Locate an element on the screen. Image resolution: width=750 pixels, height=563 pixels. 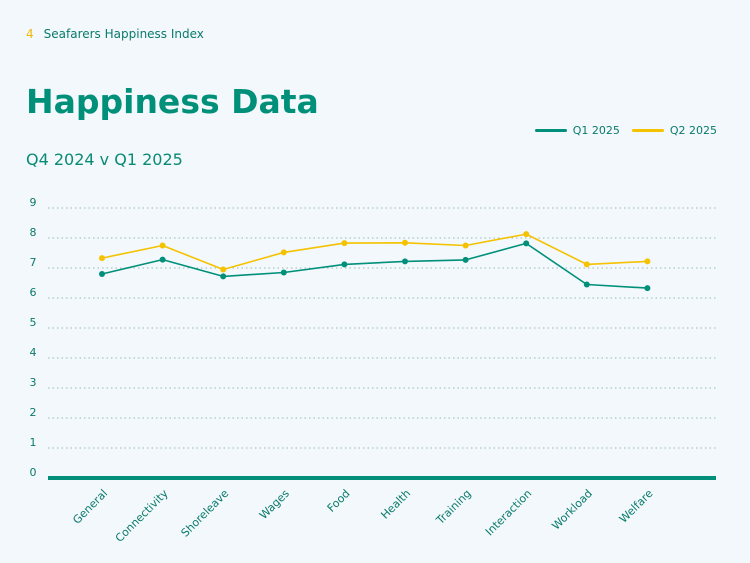
chart-legend: Q1 2025 Q2 2025 is located at coordinates (620, 130).